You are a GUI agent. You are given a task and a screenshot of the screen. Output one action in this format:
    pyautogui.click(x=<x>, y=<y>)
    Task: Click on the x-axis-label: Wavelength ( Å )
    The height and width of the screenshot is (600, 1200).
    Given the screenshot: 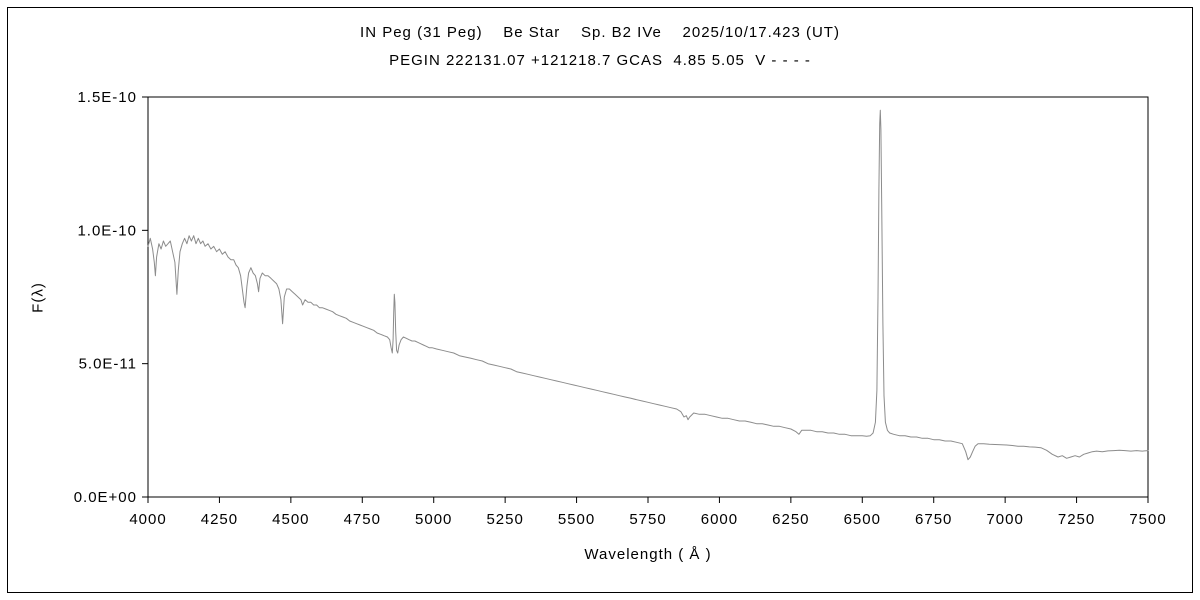 What is the action you would take?
    pyautogui.click(x=648, y=554)
    